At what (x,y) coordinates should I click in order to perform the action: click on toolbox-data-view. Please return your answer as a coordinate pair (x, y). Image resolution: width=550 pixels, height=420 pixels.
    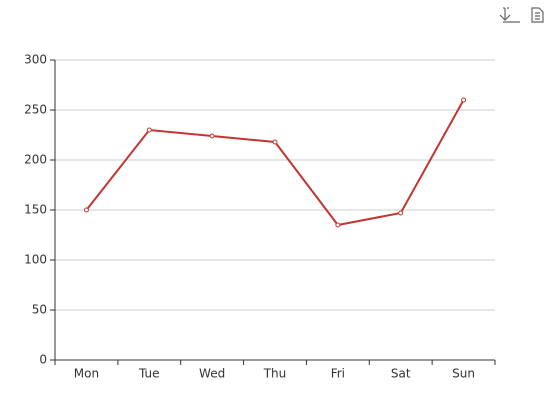
    Looking at the image, I should click on (537, 15).